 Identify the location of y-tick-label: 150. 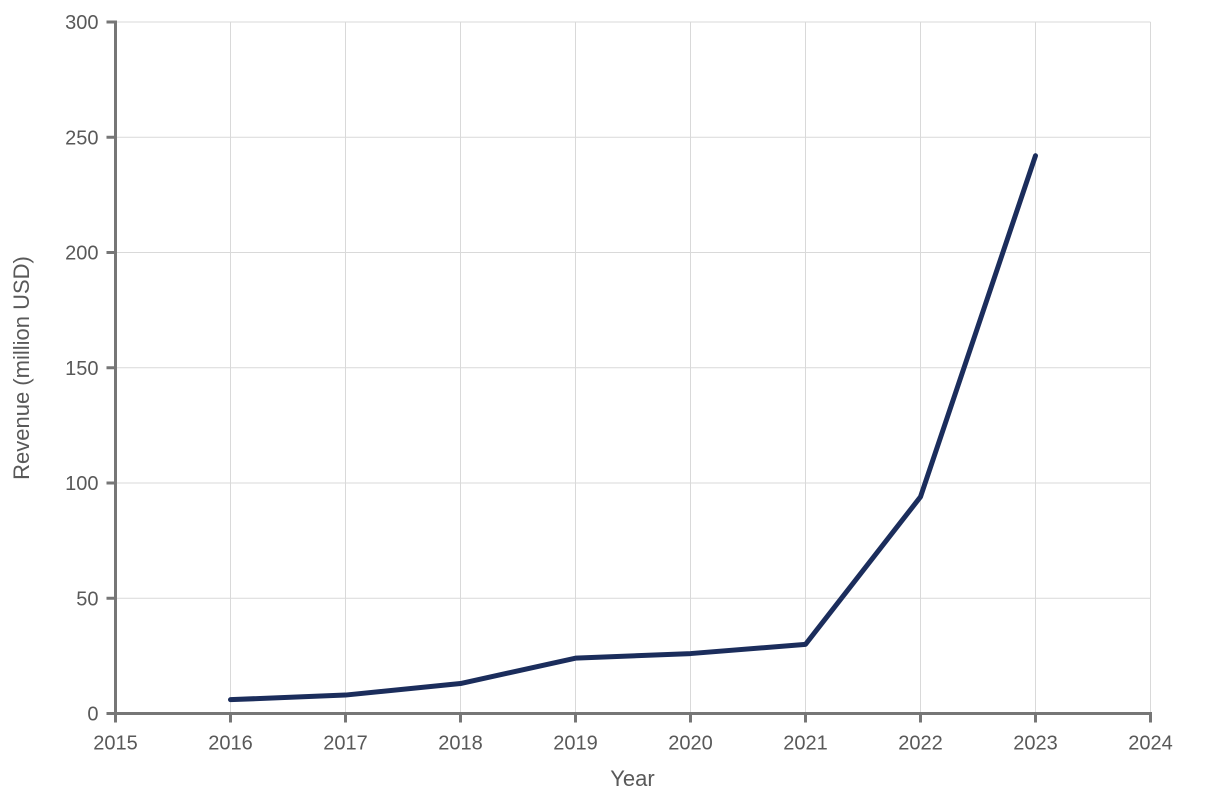
(81, 369).